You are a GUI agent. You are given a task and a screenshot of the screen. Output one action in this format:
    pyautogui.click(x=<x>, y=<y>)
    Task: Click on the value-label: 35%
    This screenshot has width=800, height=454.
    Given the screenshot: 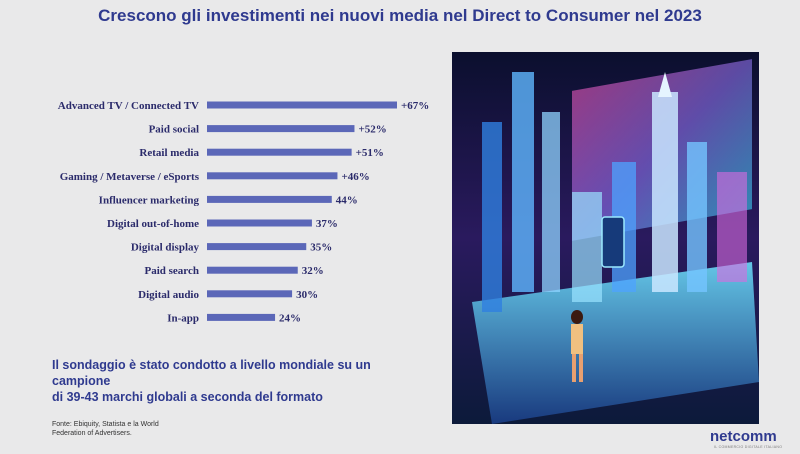 What is the action you would take?
    pyautogui.click(x=321, y=248)
    